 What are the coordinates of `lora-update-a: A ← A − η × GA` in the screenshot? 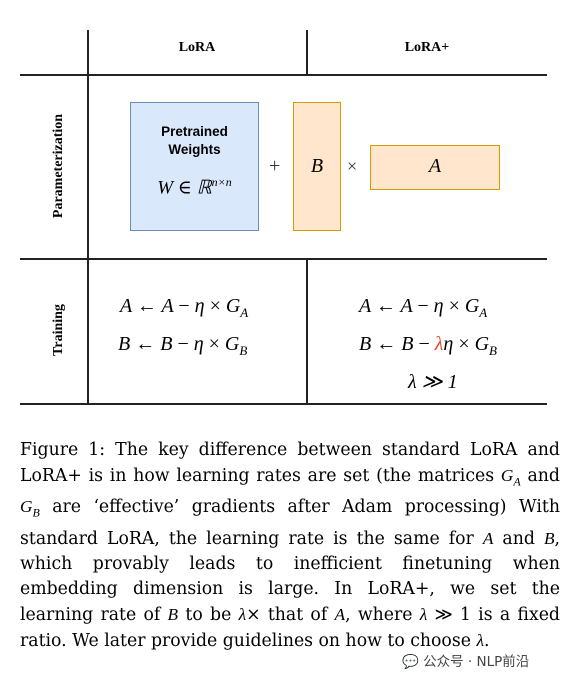 It's located at (184, 308).